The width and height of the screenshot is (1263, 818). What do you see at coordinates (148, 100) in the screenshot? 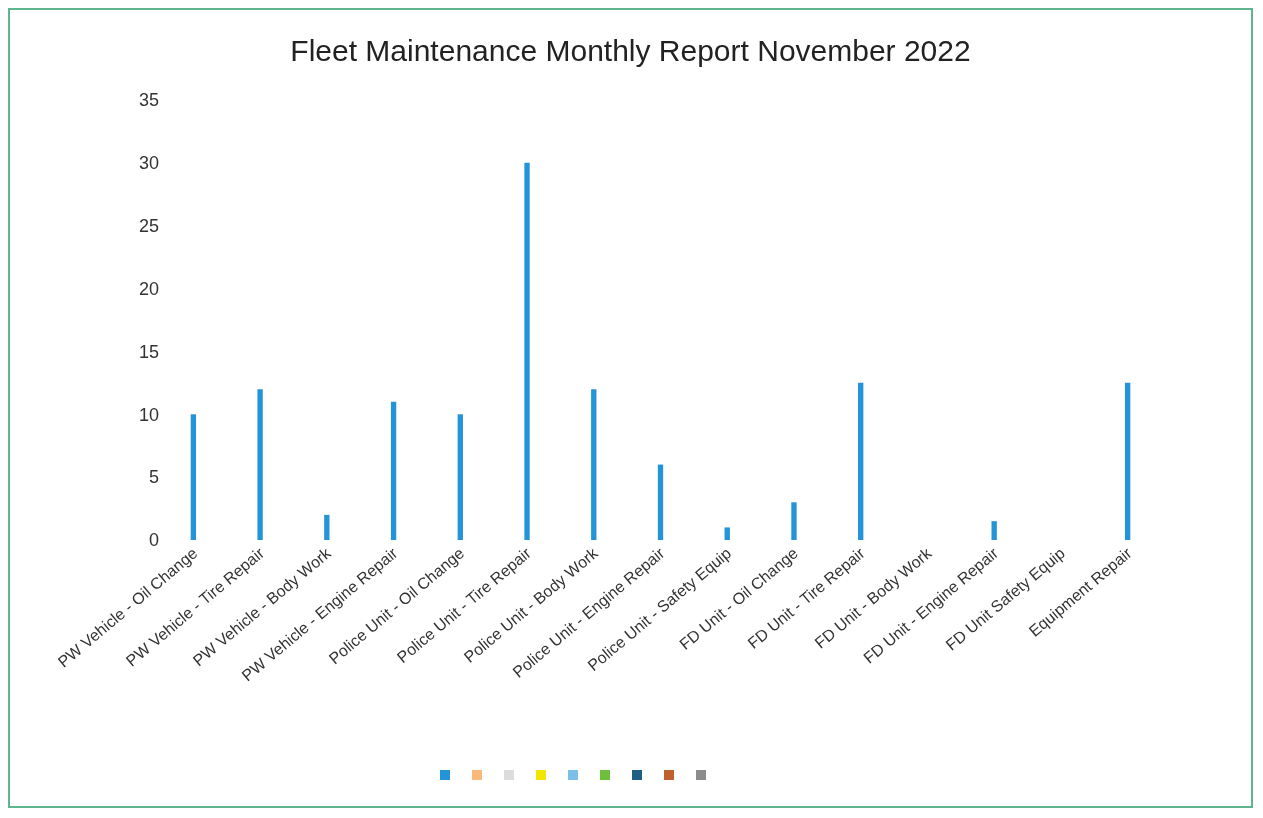
I see `y-tick-label: 35` at bounding box center [148, 100].